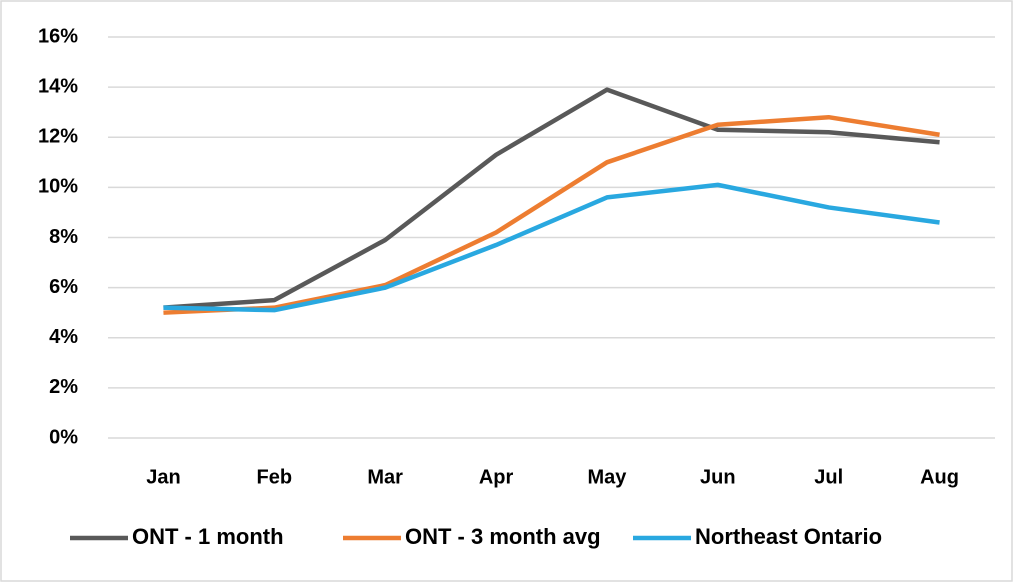 Image resolution: width=1013 pixels, height=582 pixels. What do you see at coordinates (828, 477) in the screenshot?
I see `x-tick-label: Jul` at bounding box center [828, 477].